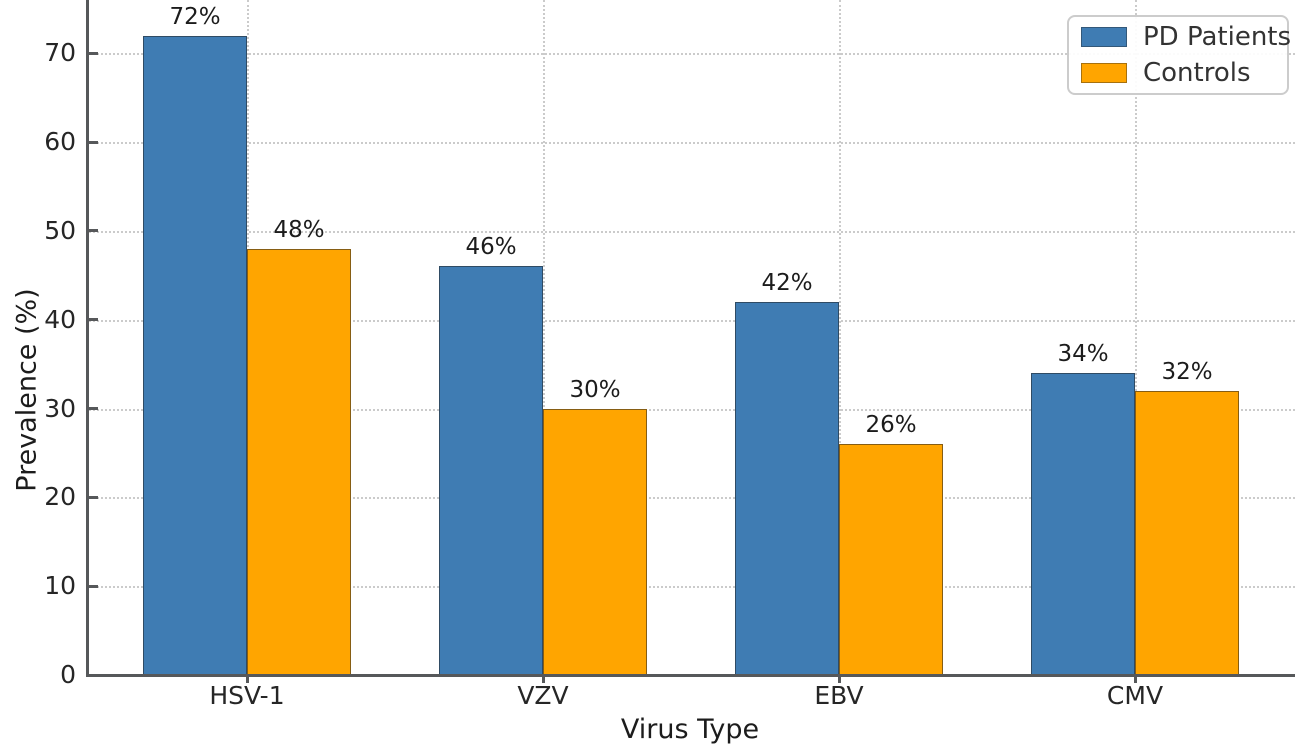  Describe the element at coordinates (1197, 73) in the screenshot. I see `legend-label: Controls` at that location.